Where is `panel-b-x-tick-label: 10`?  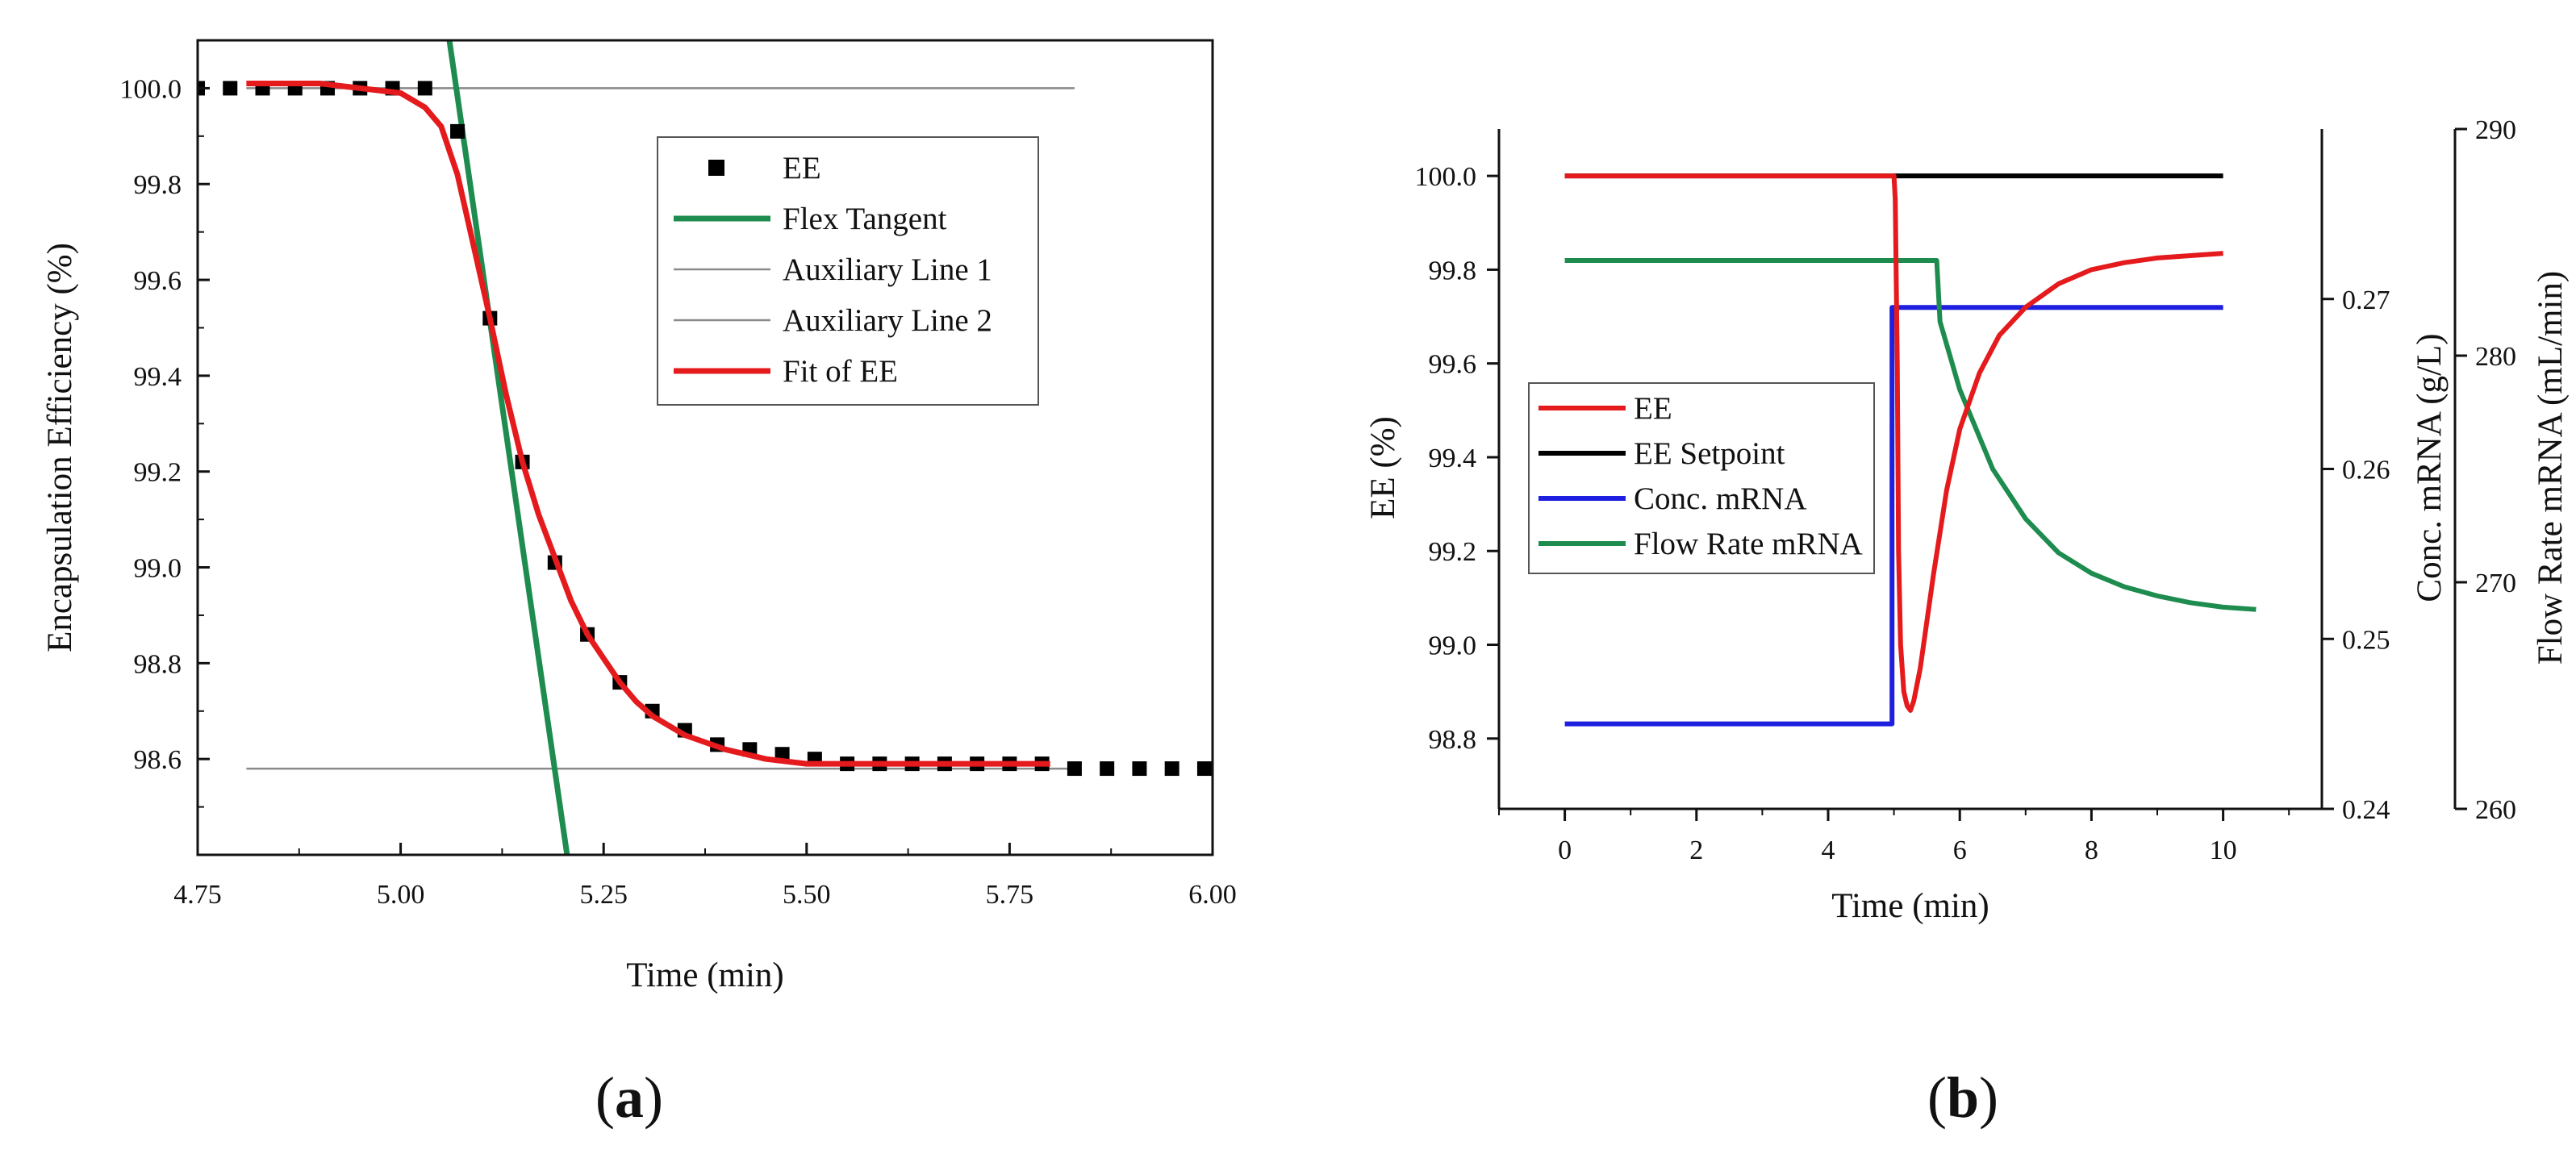
panel-b-x-tick-label: 10 is located at coordinates (2223, 850).